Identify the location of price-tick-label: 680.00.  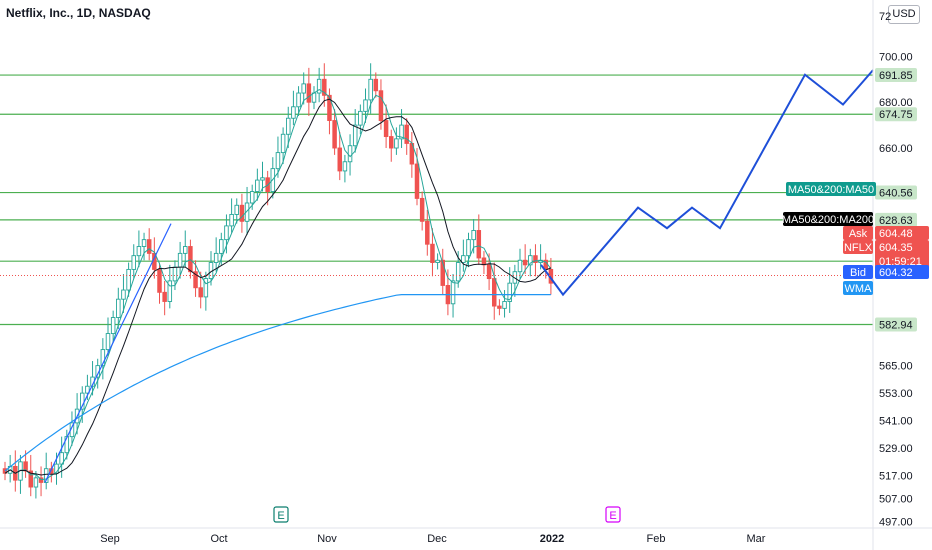
(896, 103).